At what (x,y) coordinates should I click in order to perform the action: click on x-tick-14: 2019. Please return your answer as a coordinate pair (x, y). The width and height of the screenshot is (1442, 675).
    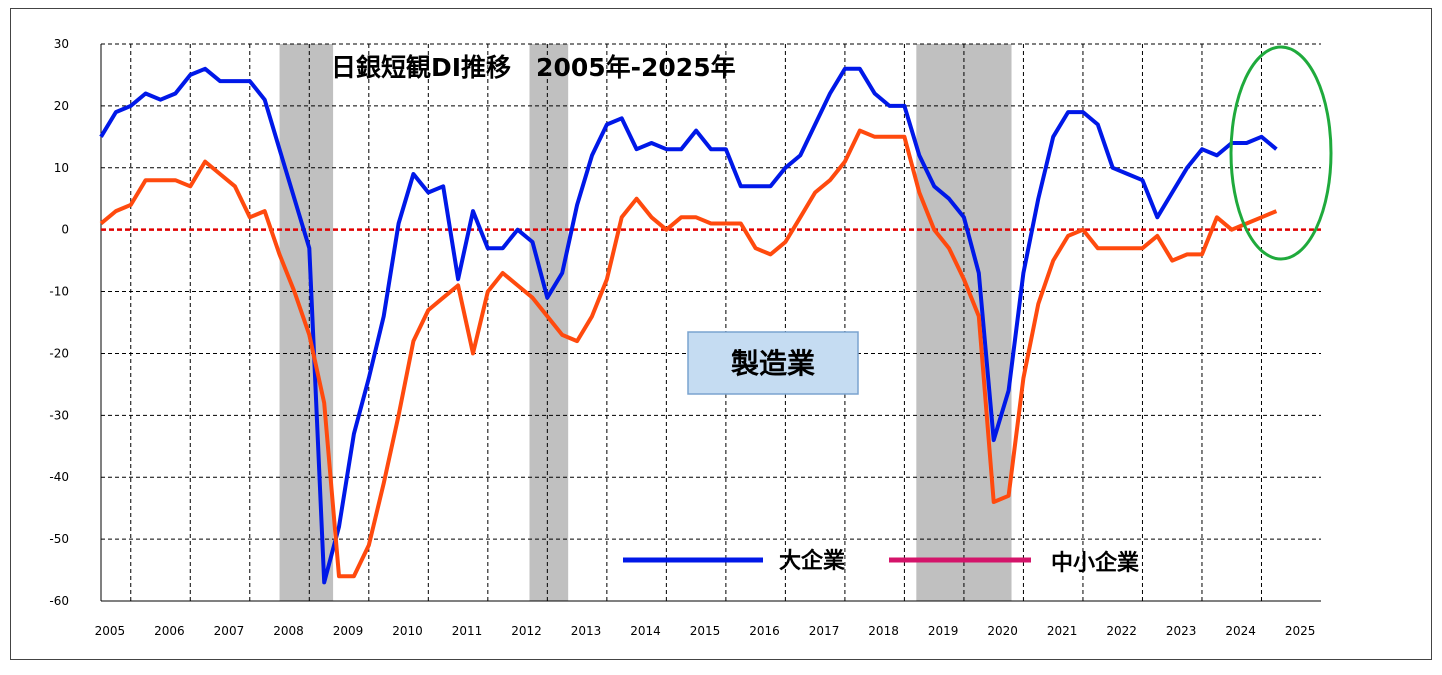
    Looking at the image, I should click on (943, 631).